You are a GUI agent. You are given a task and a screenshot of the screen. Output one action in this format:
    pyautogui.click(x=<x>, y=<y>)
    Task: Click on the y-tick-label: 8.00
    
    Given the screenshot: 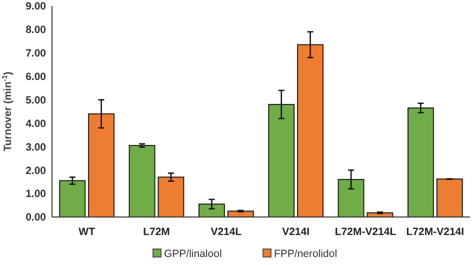 What is the action you would take?
    pyautogui.click(x=36, y=30)
    